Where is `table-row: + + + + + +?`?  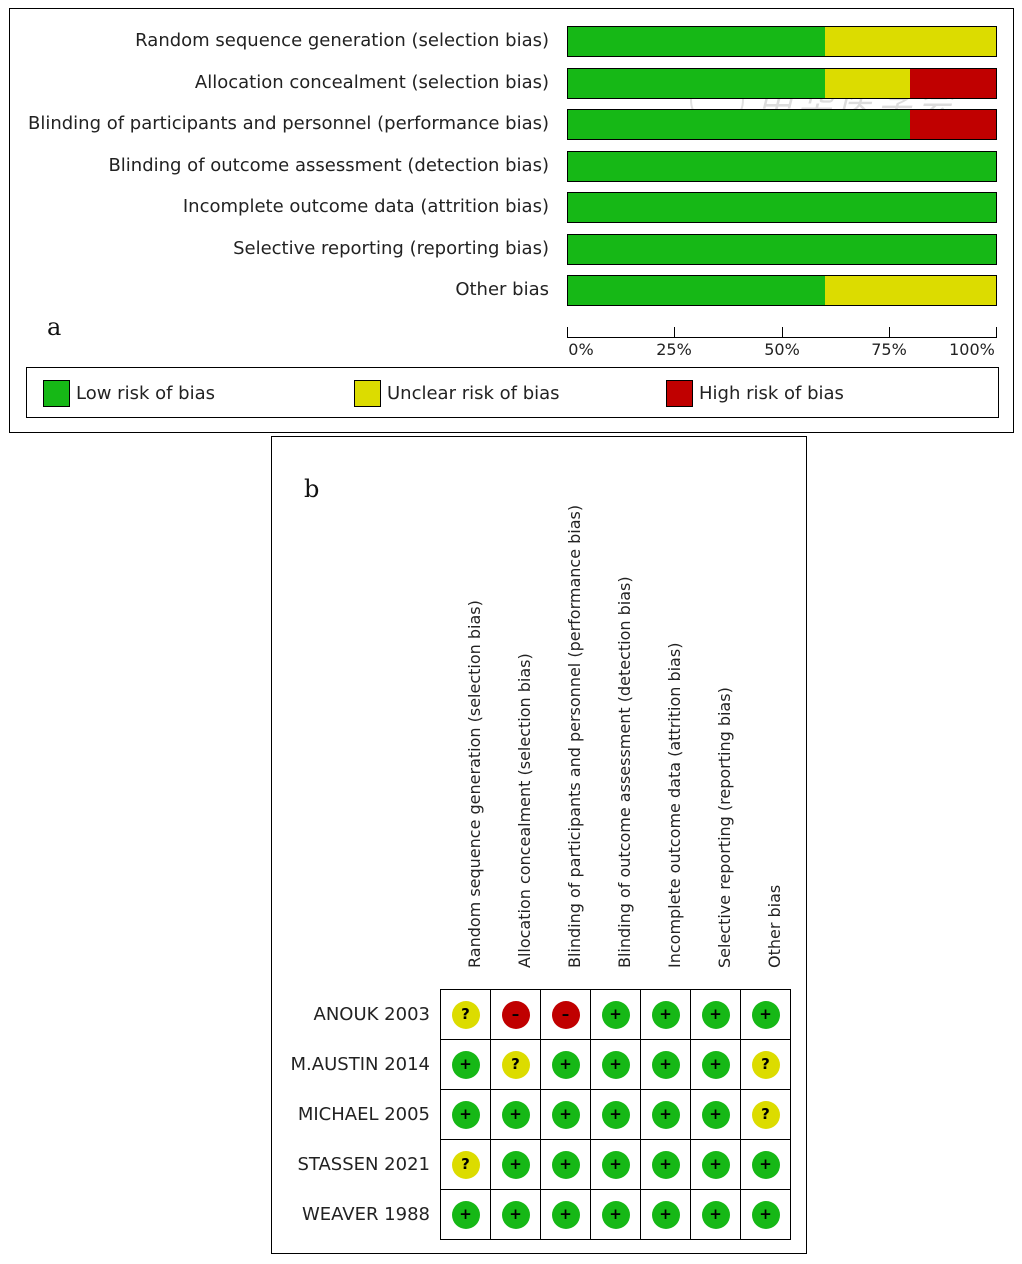
table-row: + + + + + +? is located at coordinates (616, 1115).